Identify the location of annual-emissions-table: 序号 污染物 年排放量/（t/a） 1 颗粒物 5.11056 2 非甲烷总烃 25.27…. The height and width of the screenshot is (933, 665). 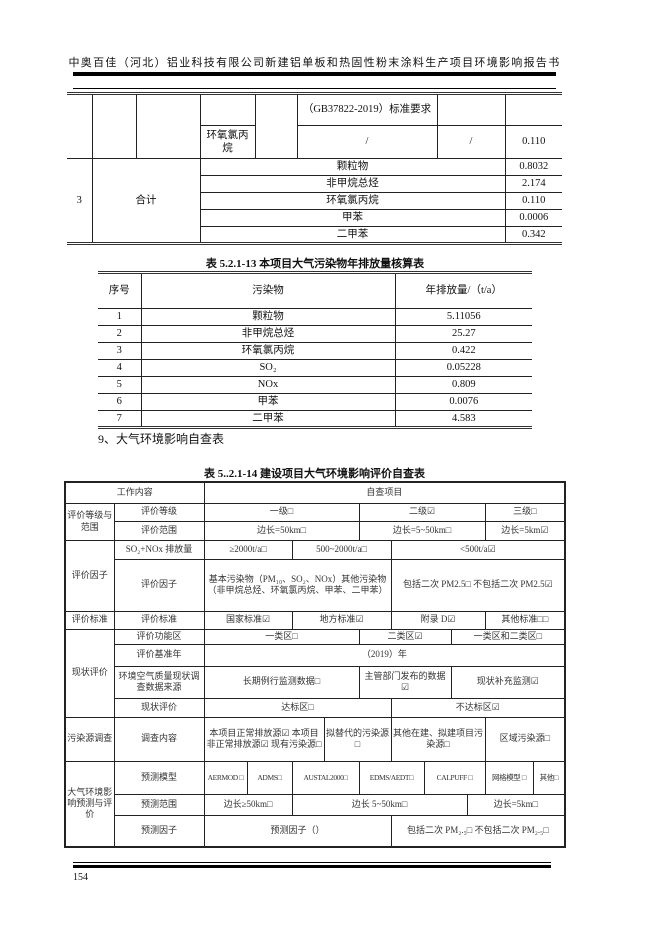
(315, 350).